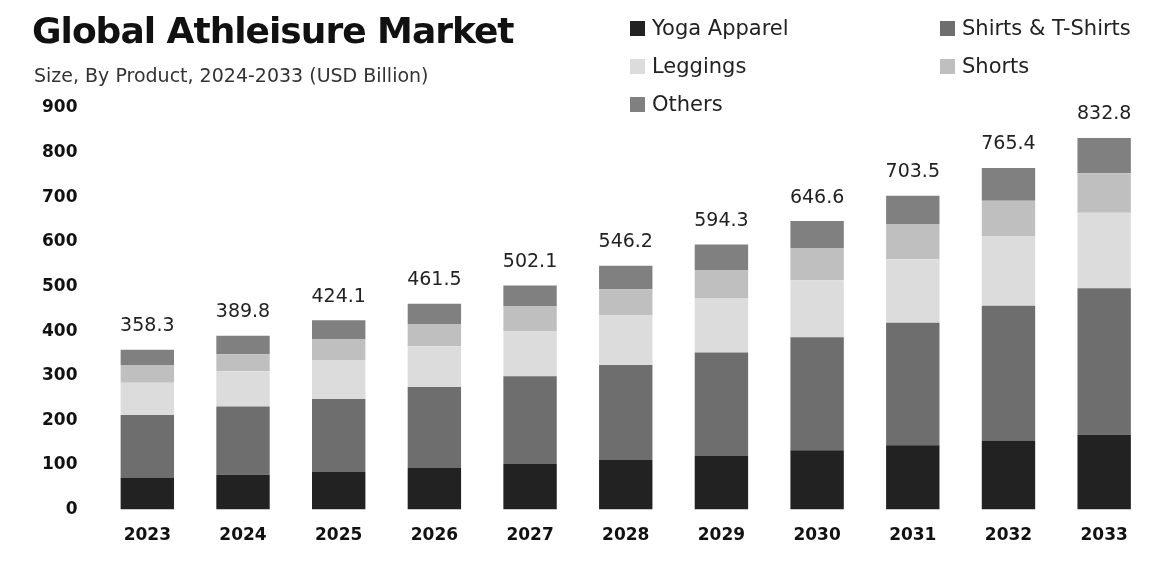 The height and width of the screenshot is (570, 1152). I want to click on x-tick-label: 2033, so click(1104, 534).